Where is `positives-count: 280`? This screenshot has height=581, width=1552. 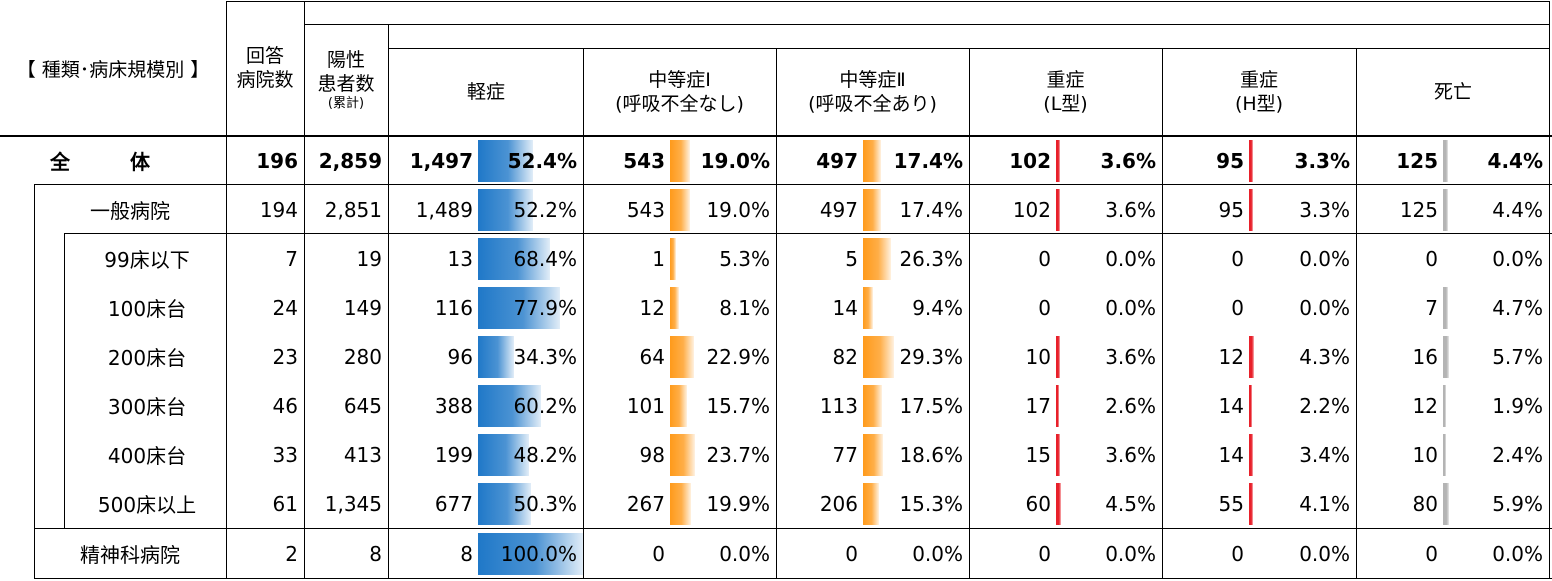
positives-count: 280 is located at coordinates (362, 356).